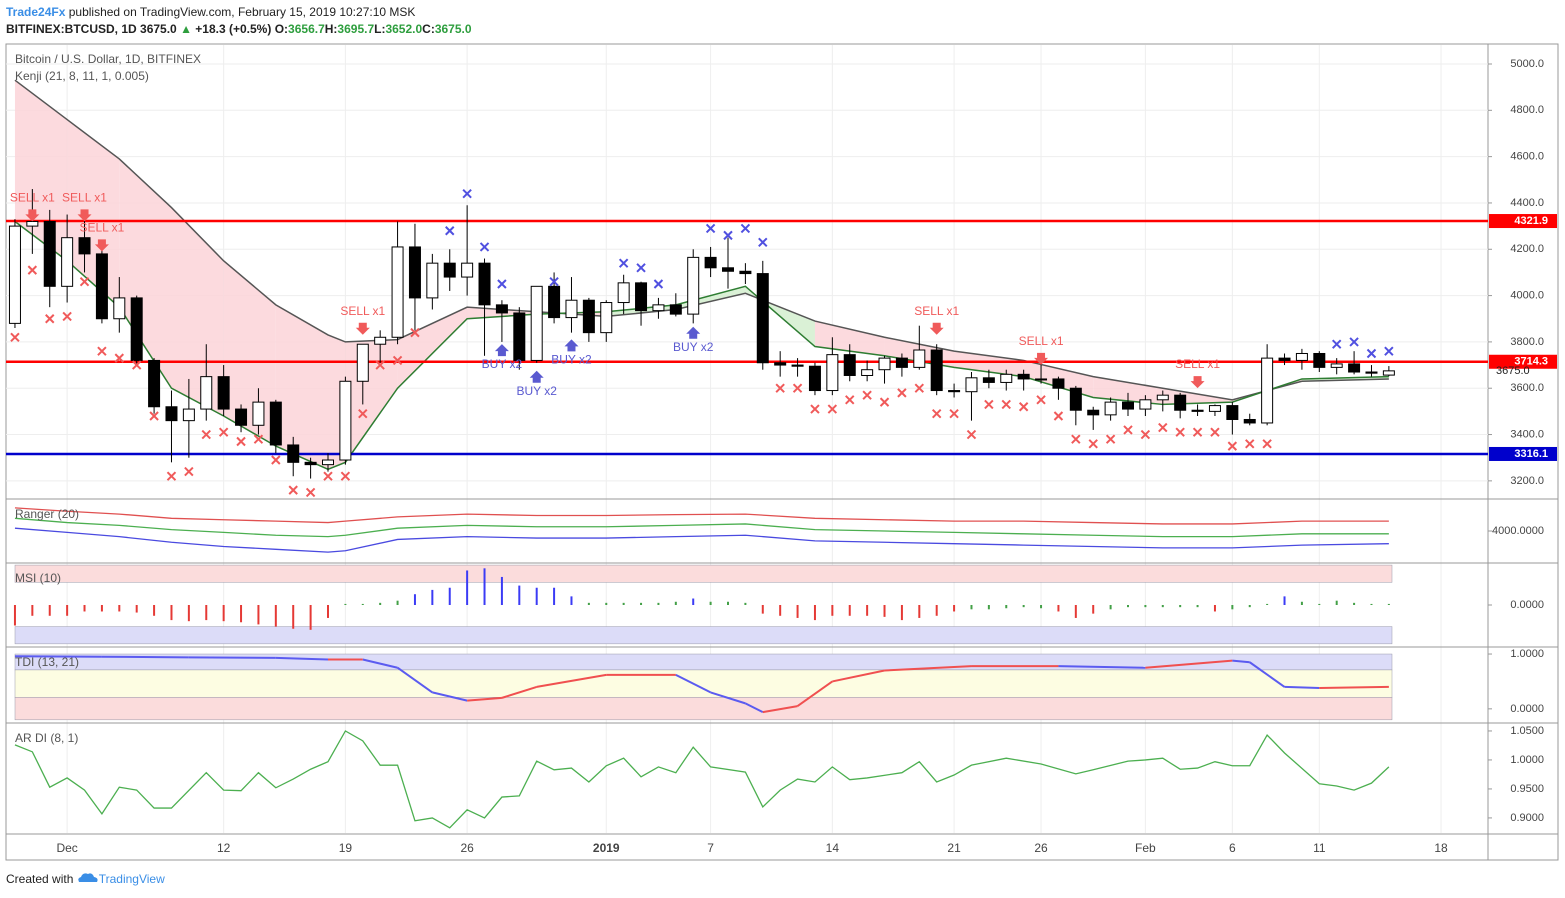  Describe the element at coordinates (833, 848) in the screenshot. I see `x-tick-label: 14` at that location.